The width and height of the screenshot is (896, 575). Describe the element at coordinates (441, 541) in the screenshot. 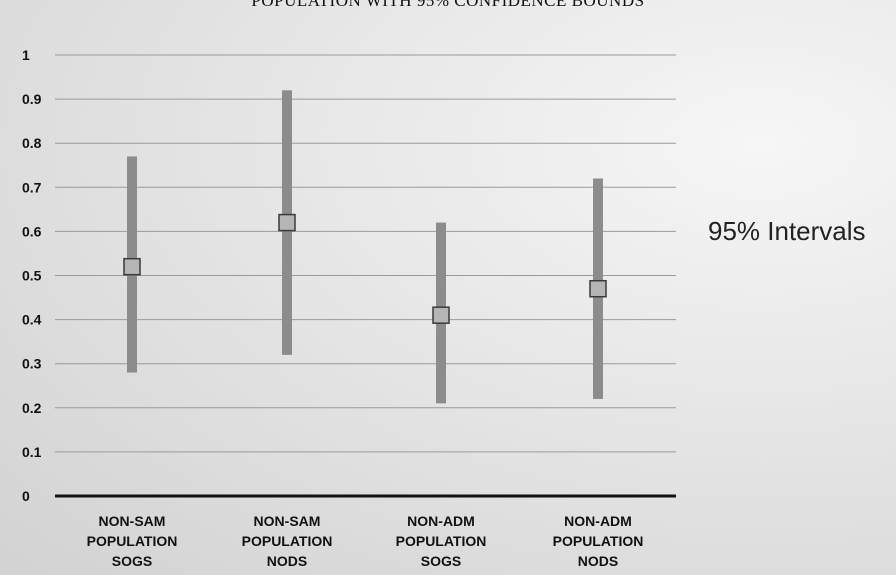

I see `x-tick-label: NON-ADM POPULATION SOGS` at that location.